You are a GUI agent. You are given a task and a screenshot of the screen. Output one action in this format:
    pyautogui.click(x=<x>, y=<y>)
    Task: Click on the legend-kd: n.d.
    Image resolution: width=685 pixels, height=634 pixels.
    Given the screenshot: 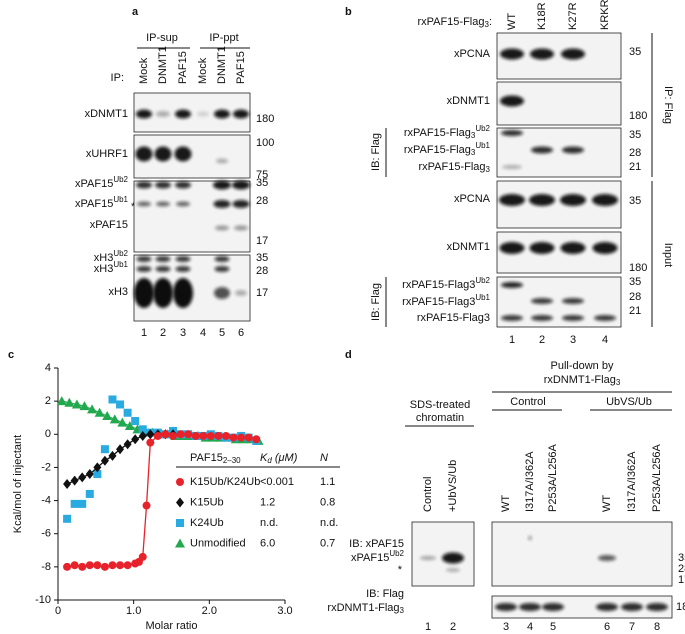 What is the action you would take?
    pyautogui.click(x=269, y=523)
    